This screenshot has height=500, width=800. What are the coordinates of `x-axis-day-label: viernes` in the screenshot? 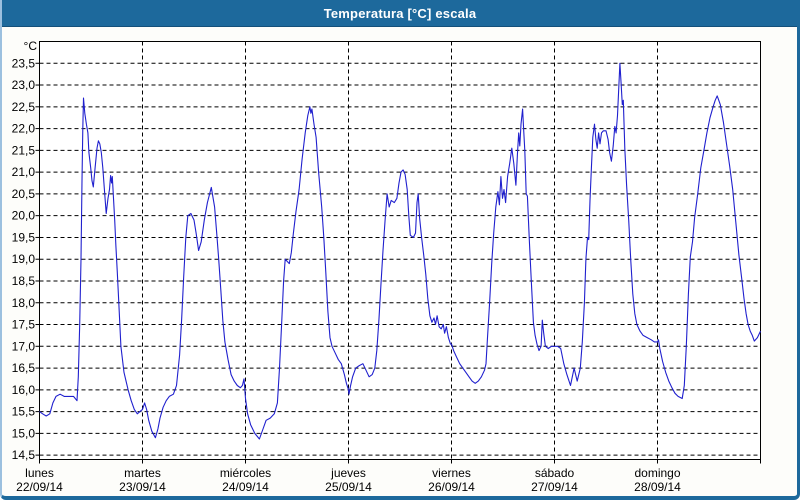 It's located at (451, 473).